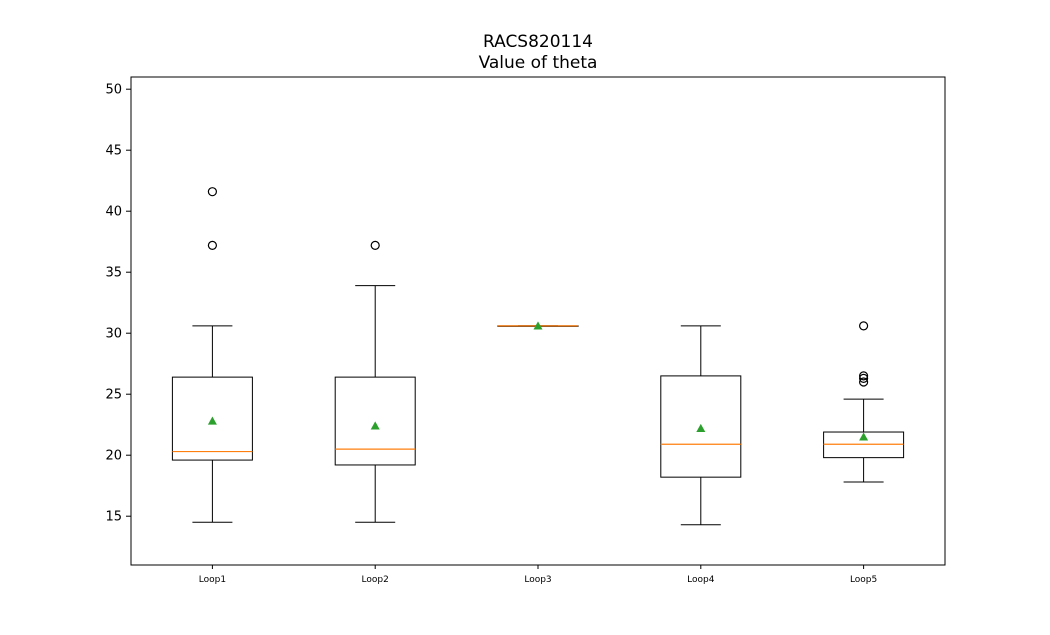 The height and width of the screenshot is (635, 1050). I want to click on y-tick-label: 15, so click(113, 517).